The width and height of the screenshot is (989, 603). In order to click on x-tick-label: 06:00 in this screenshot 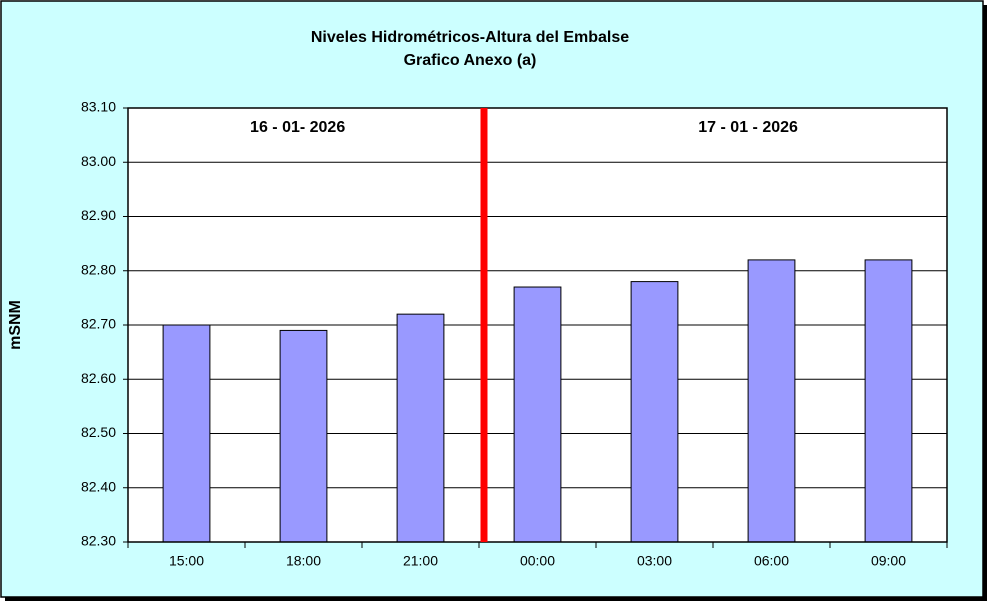, I will do `click(771, 561)`.